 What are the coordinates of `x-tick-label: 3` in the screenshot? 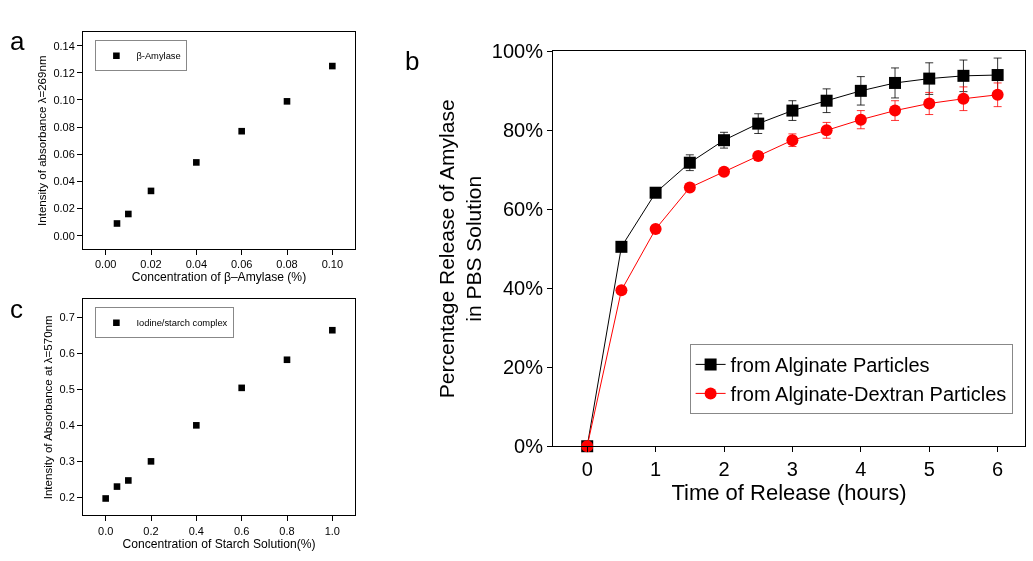 It's located at (792, 469).